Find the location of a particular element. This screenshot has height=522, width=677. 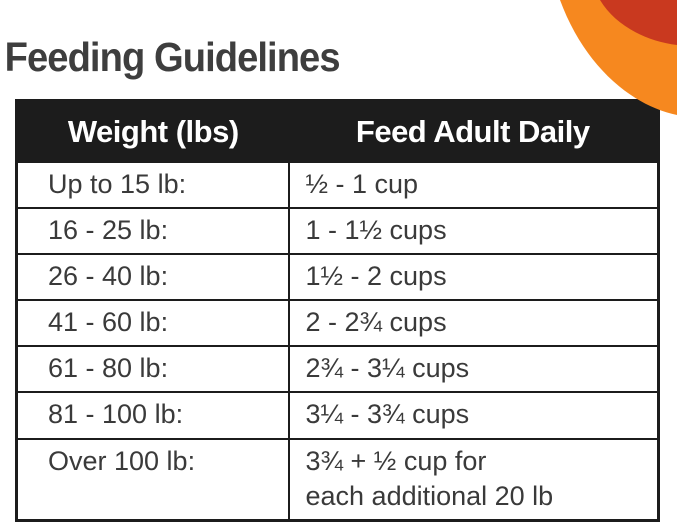

feed-cell: 1 - 1½ cups is located at coordinates (473, 231).